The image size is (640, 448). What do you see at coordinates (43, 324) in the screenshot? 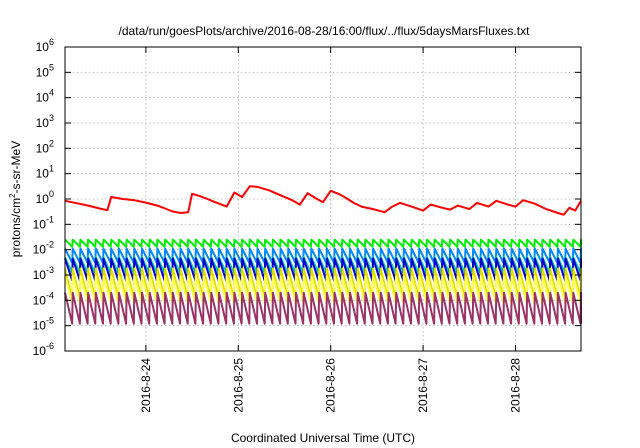
I see `y-tick-label: 10⁻⁵` at bounding box center [43, 324].